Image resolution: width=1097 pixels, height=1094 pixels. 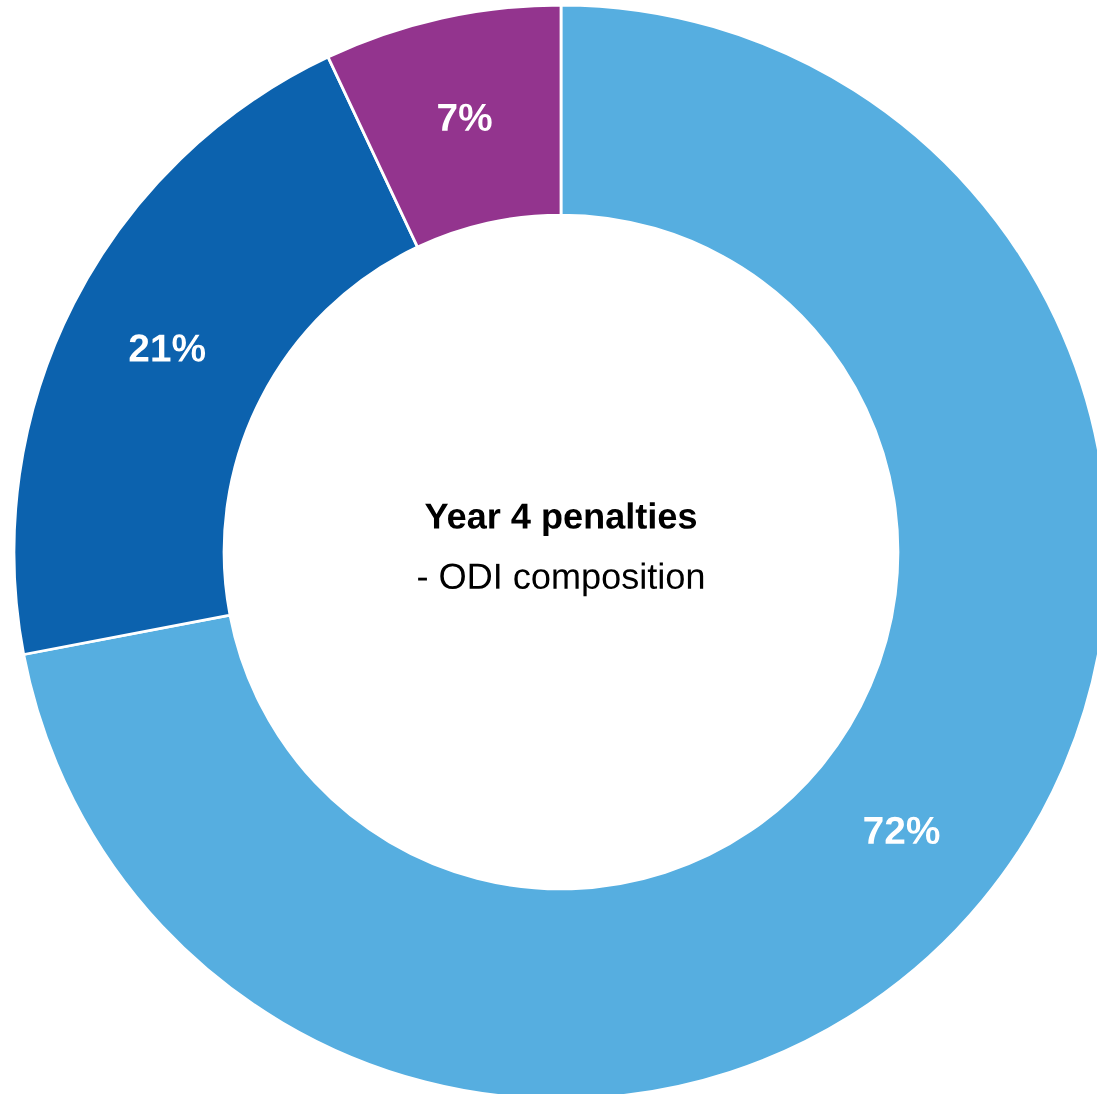 What do you see at coordinates (465, 117) in the screenshot?
I see `data-label: 7%` at bounding box center [465, 117].